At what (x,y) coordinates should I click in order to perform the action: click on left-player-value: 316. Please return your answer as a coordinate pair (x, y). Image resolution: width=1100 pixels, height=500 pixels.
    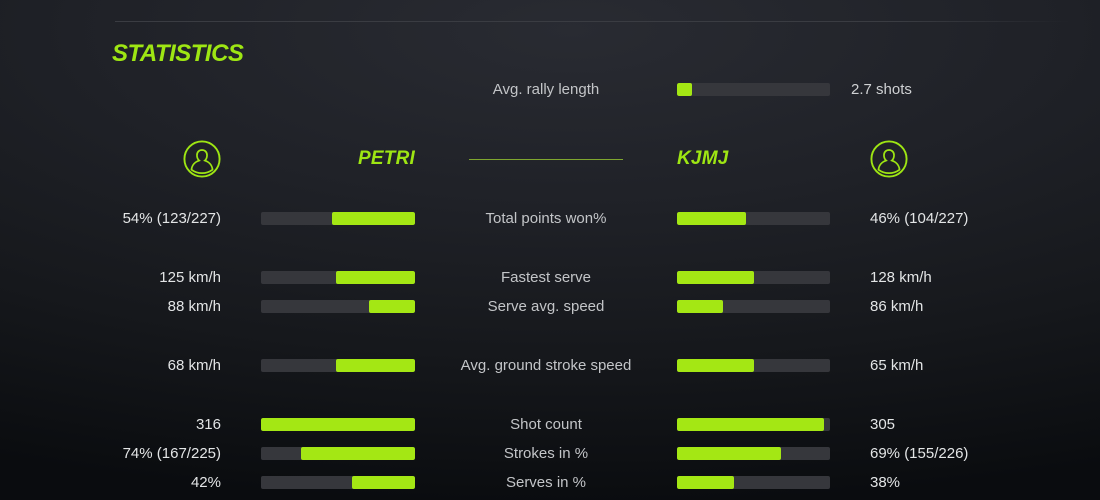
    Looking at the image, I should click on (208, 424).